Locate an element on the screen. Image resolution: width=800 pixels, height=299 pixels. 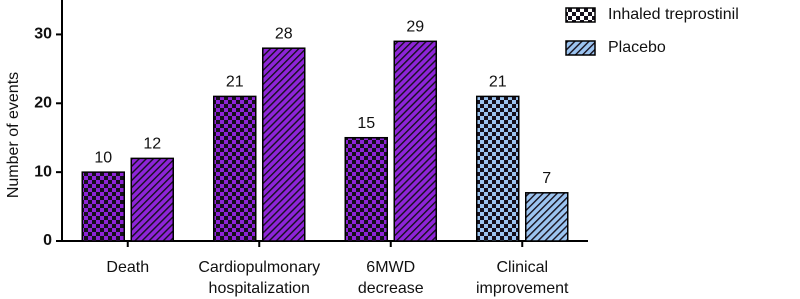
x-tick-label: Clinical improvement is located at coordinates (522, 278).